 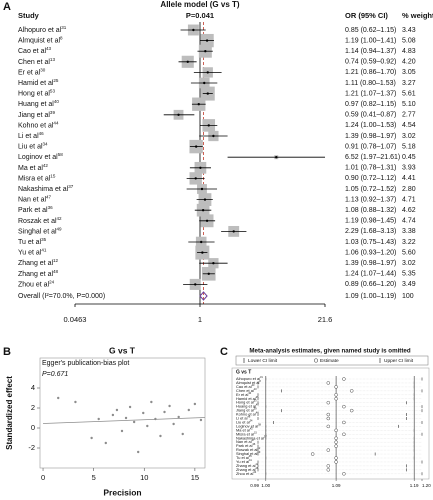 I want to click on study-label: Zhou et al24, so click(x=246, y=472).